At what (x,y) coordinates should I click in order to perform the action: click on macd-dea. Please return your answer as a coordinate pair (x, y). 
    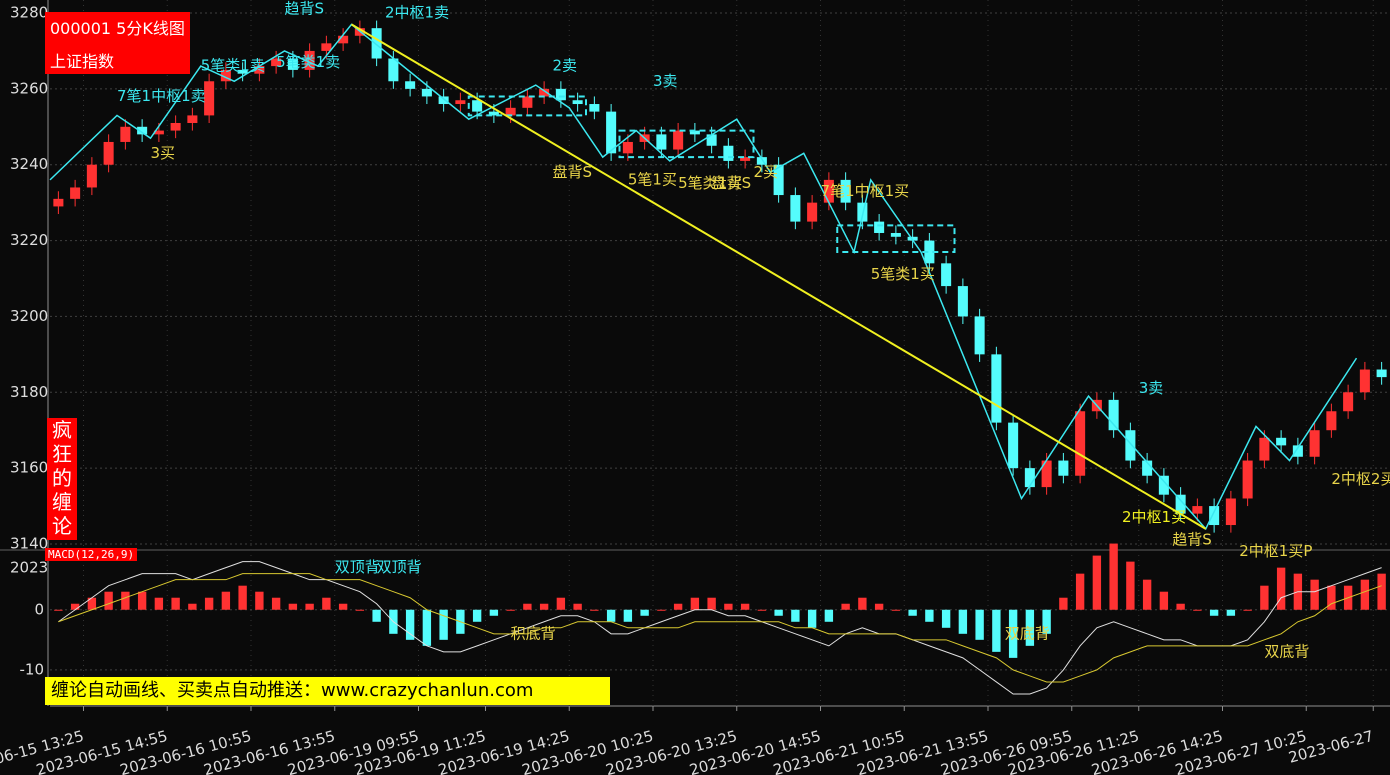
    Looking at the image, I should click on (720, 628).